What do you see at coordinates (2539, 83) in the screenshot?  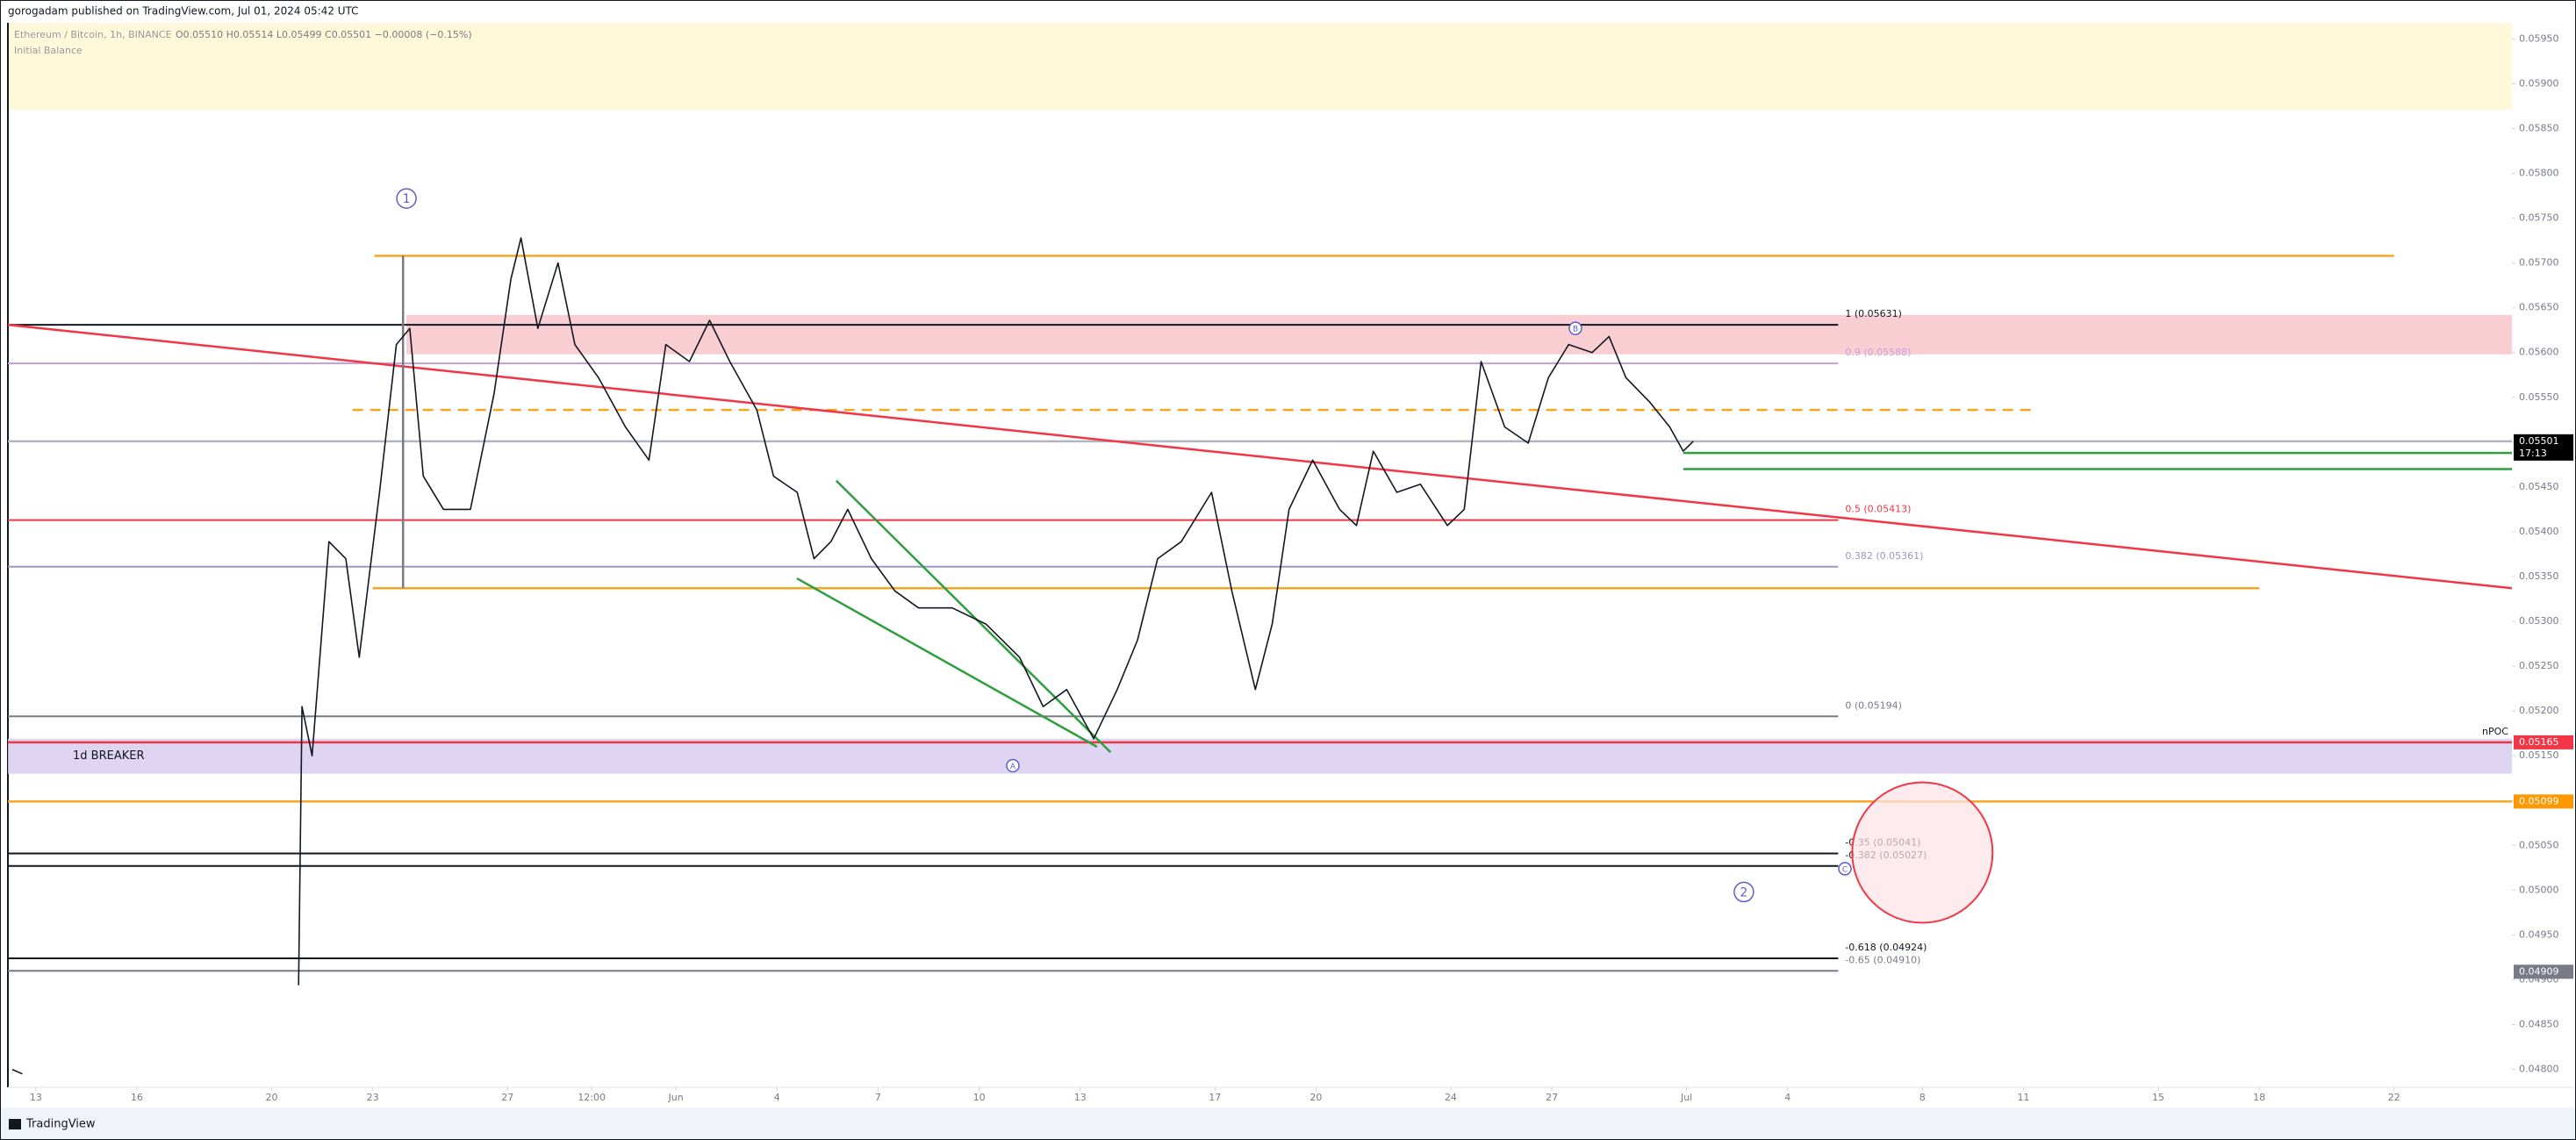 I see `y-tick-label: 0.05900` at bounding box center [2539, 83].